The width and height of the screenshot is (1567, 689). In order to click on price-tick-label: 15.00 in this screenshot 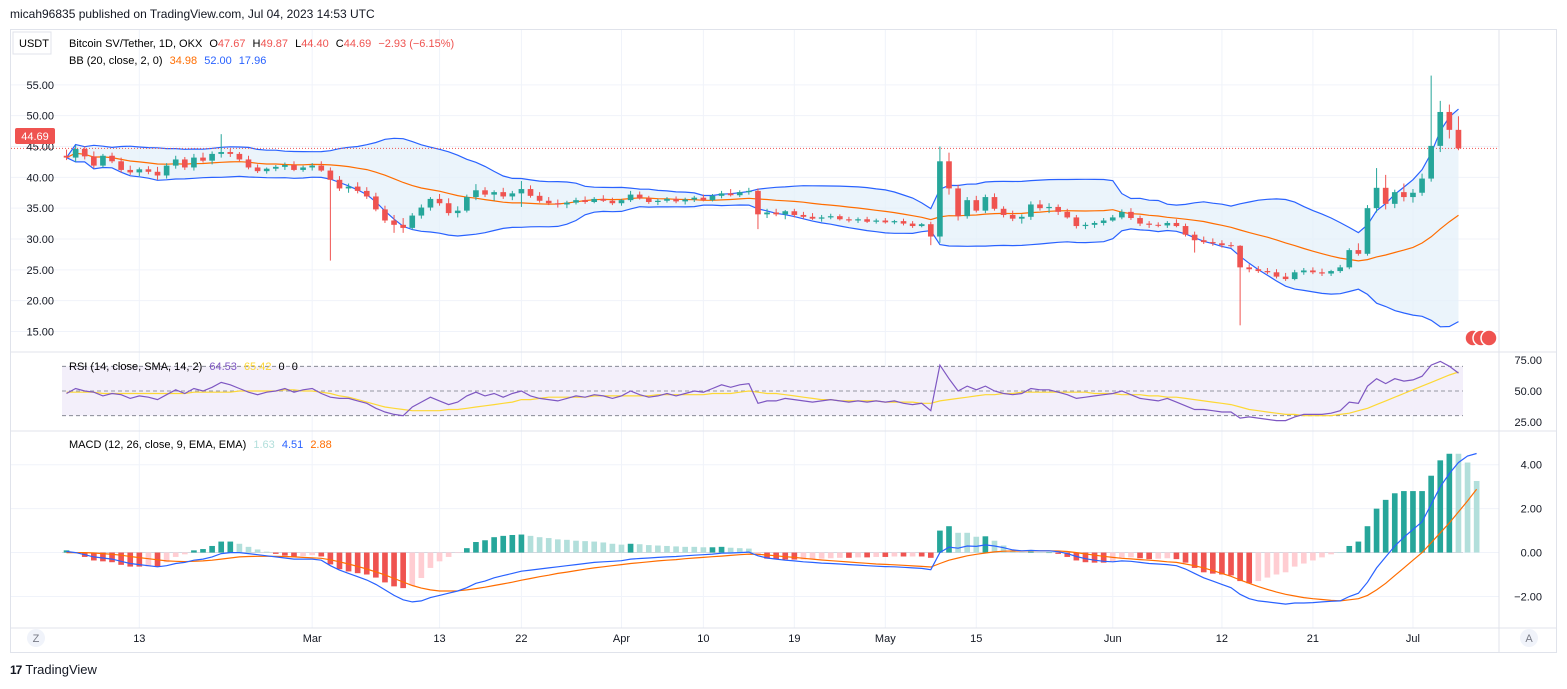, I will do `click(40, 333)`.